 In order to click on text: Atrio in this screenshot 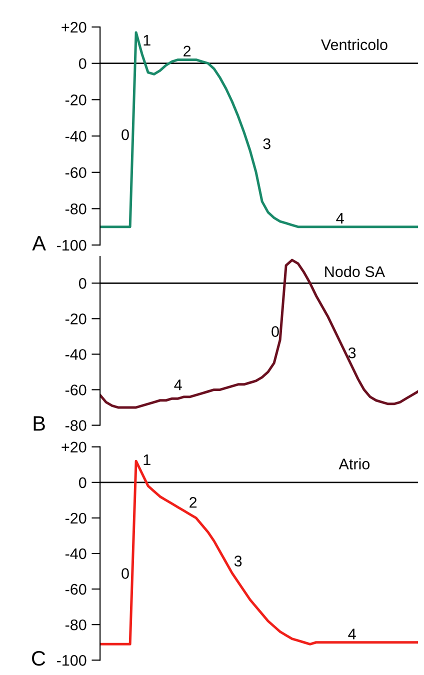, I will do `click(354, 464)`.